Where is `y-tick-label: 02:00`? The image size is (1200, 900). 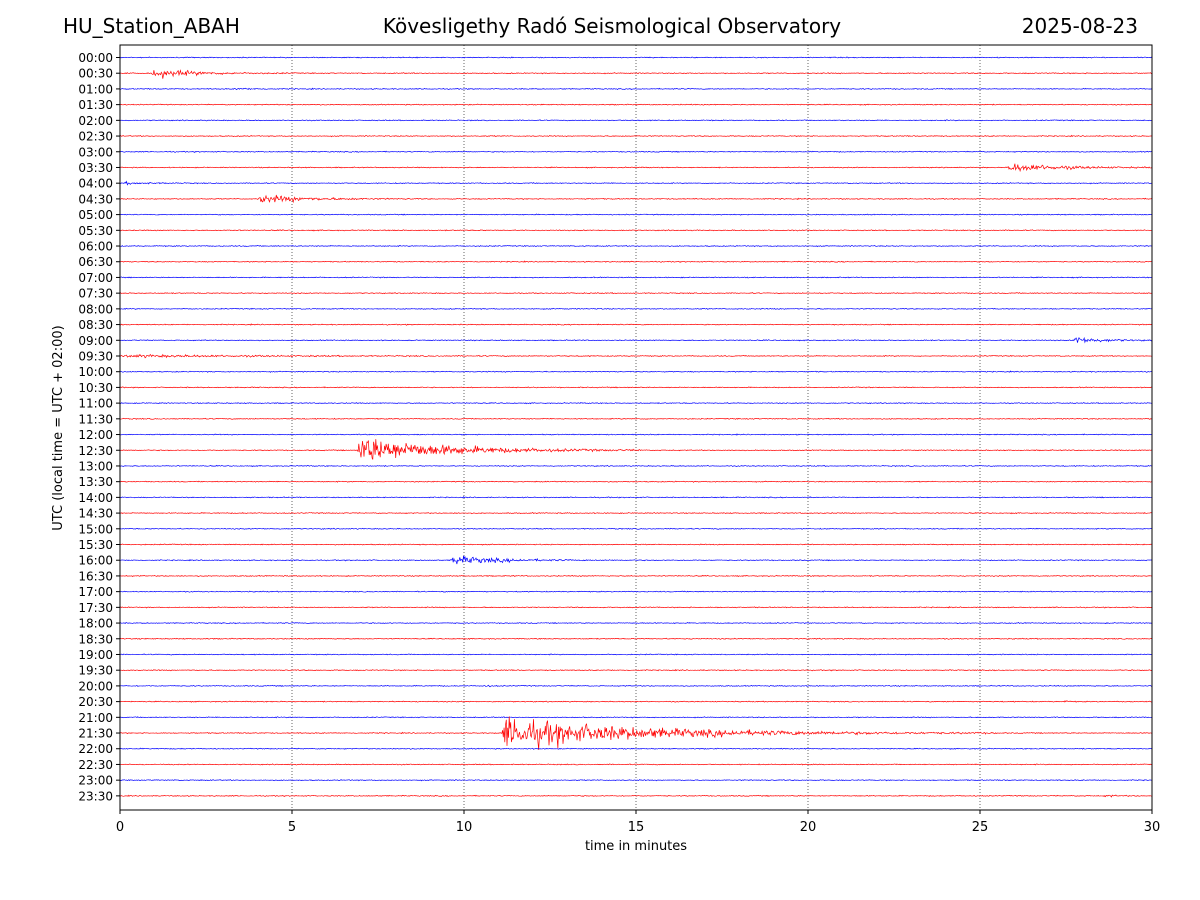 y-tick-label: 02:00 is located at coordinates (95, 121).